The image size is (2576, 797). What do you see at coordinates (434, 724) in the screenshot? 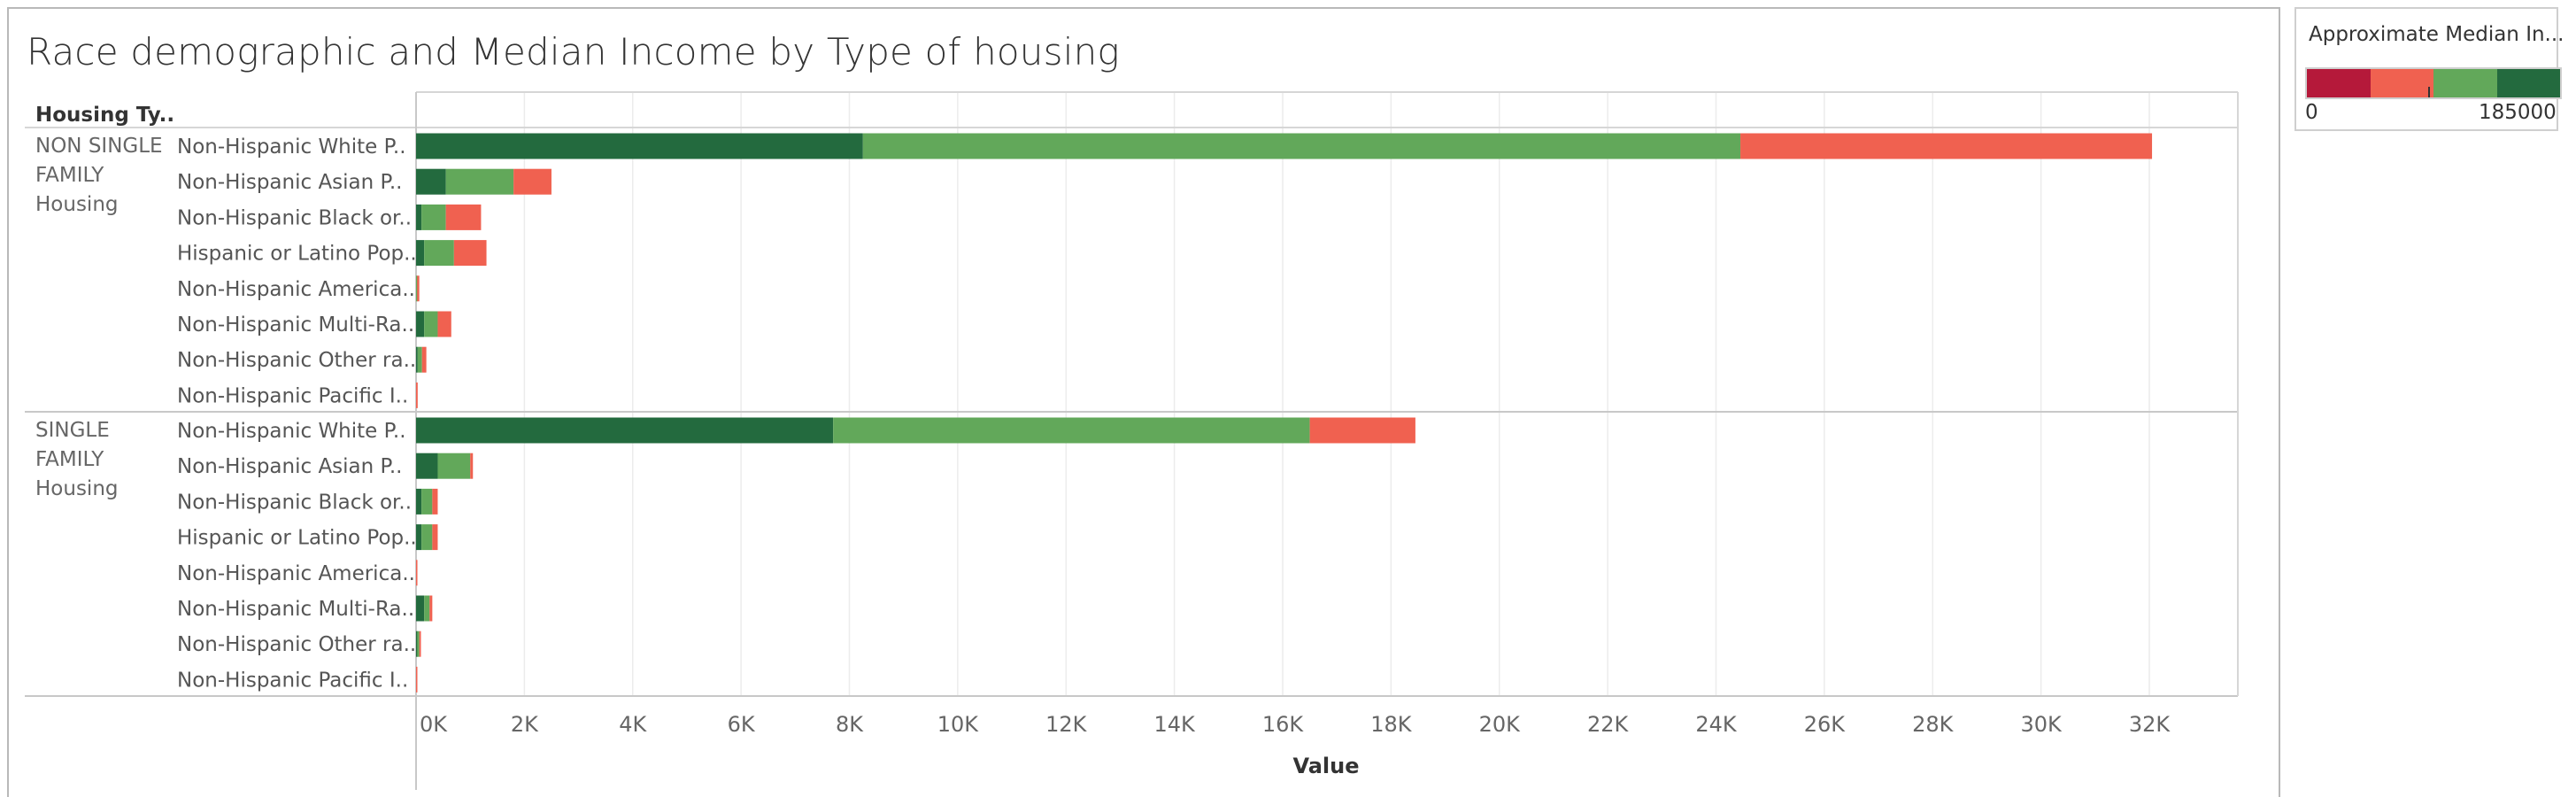
I see `x-tick-label: 0K` at bounding box center [434, 724].